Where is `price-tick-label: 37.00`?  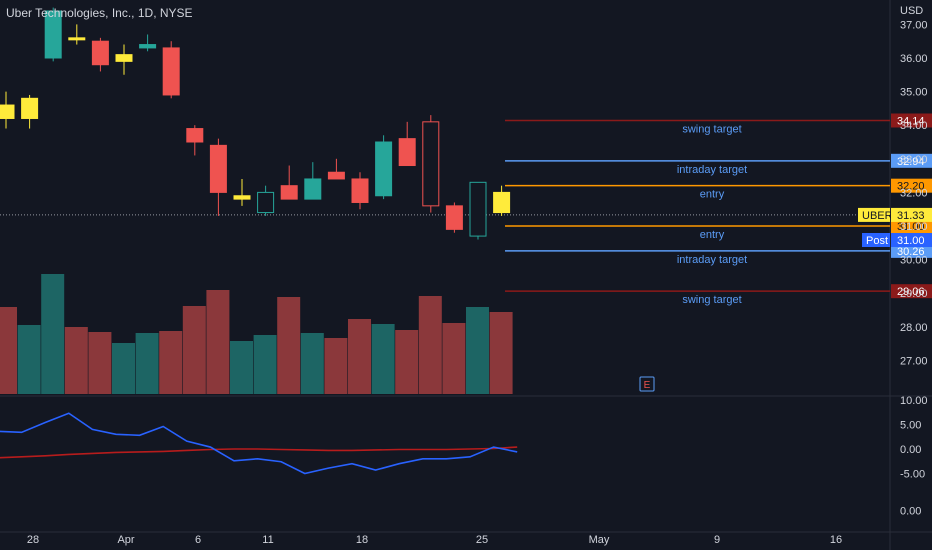
price-tick-label: 37.00 is located at coordinates (914, 25).